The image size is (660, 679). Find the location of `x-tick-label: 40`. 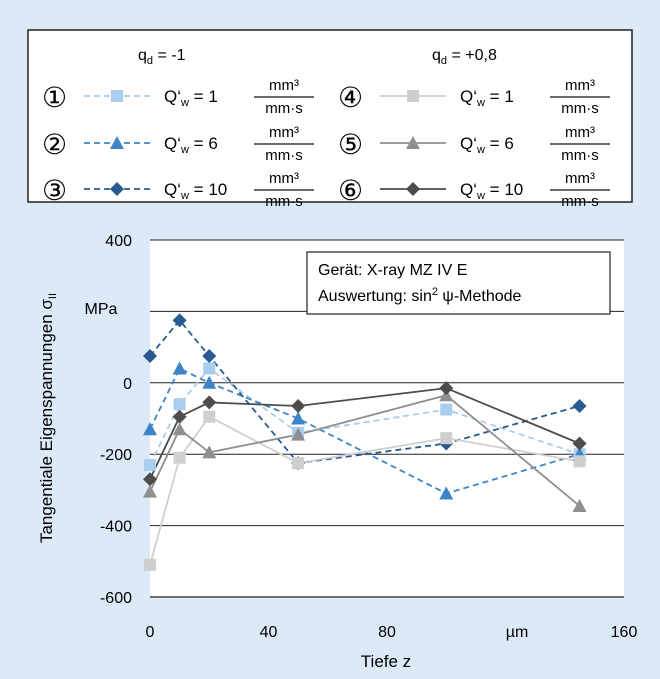

x-tick-label: 40 is located at coordinates (269, 632).